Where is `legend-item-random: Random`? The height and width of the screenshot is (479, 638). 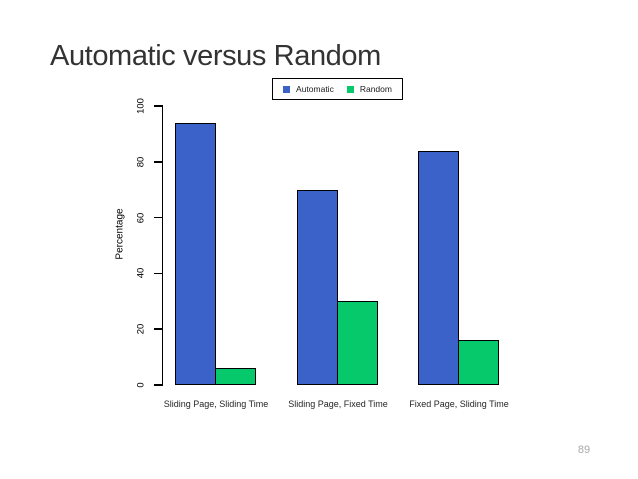
legend-item-random: Random is located at coordinates (369, 89).